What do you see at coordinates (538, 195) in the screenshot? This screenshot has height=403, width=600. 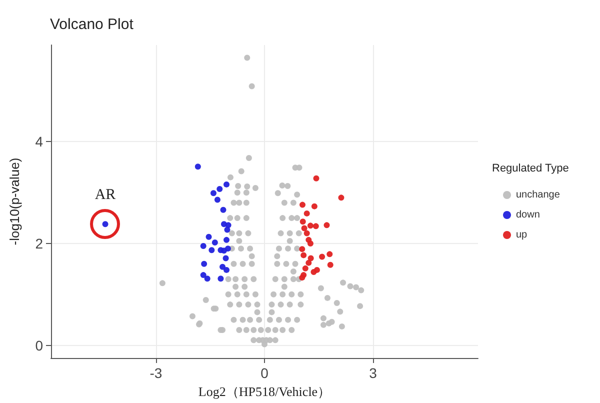 I see `legend-label: unchange` at bounding box center [538, 195].